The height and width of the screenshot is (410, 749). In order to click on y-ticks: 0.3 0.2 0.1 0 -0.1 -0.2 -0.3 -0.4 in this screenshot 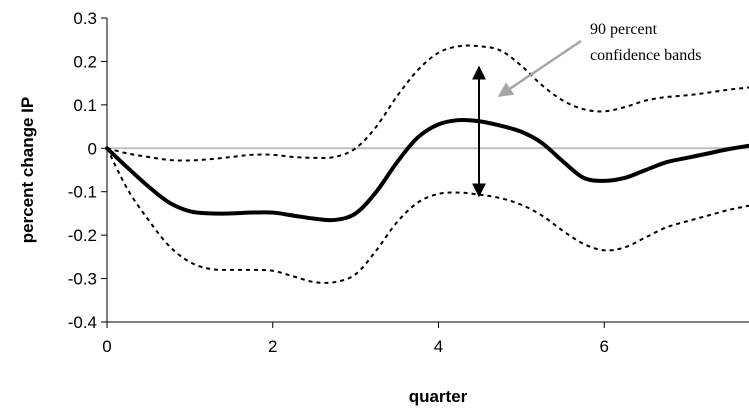, I will do `click(87, 170)`.